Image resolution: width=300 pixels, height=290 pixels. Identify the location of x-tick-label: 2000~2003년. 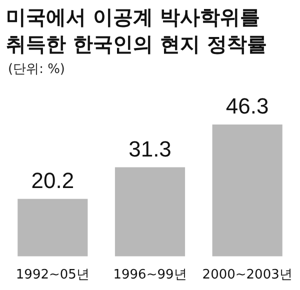
(247, 275).